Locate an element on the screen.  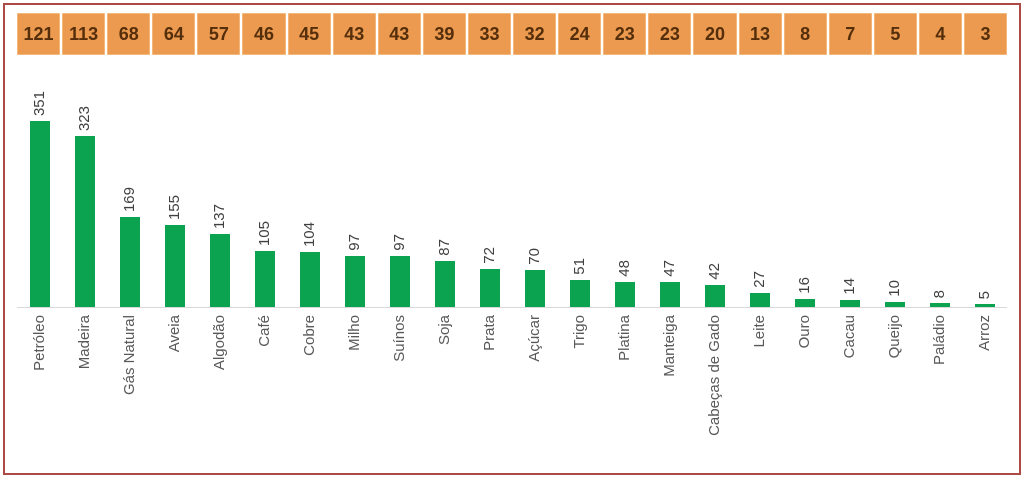
category-label: Café is located at coordinates (264, 331).